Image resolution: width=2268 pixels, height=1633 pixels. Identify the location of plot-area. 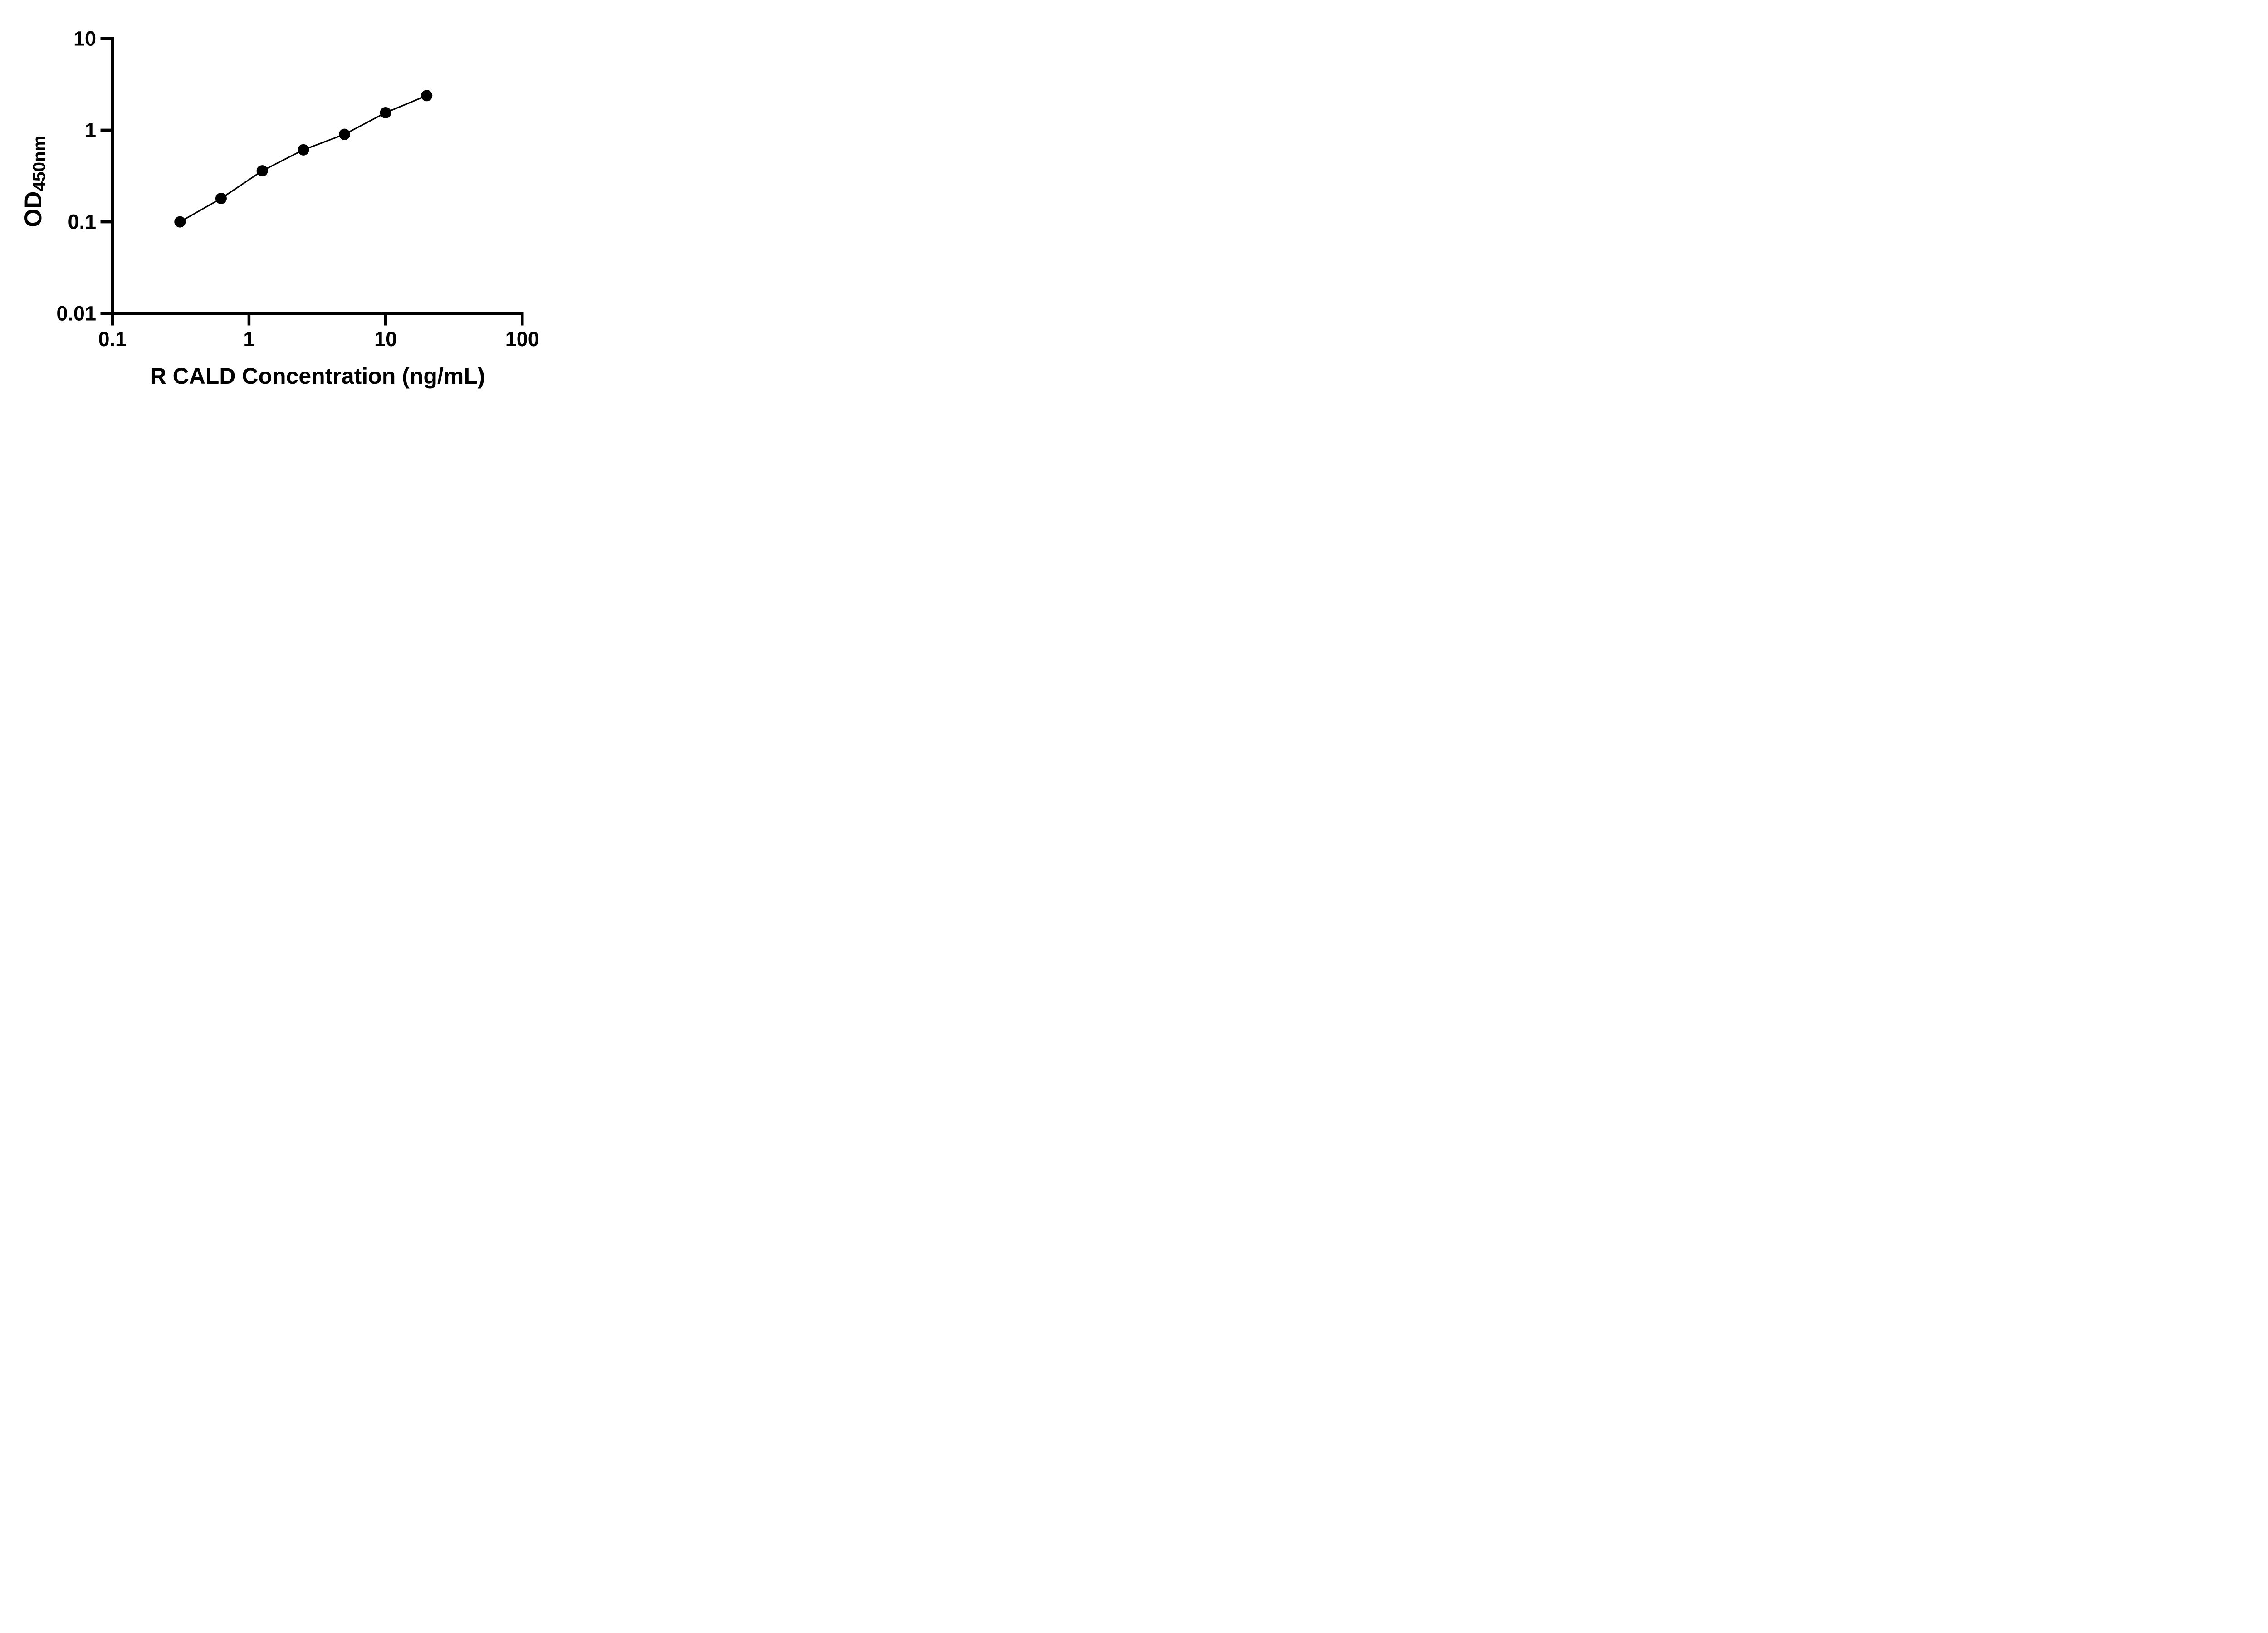
(312, 181).